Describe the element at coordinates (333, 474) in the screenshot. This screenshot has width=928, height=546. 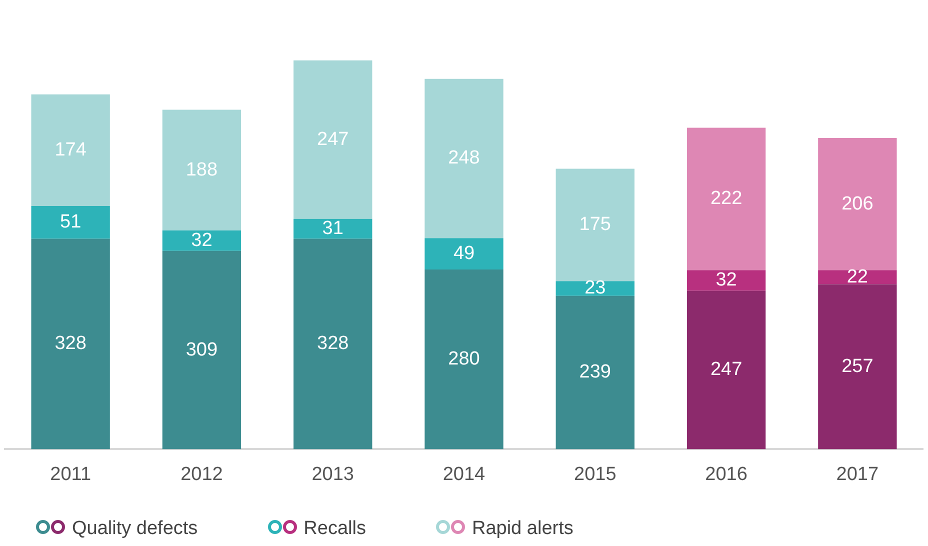
I see `x-tick-label: 2013` at that location.